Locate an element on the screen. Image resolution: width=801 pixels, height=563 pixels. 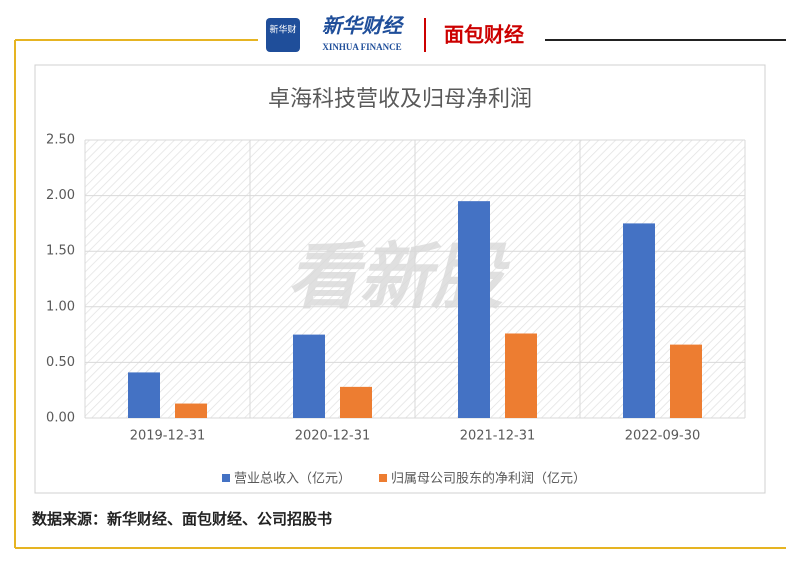
logo-icon is located at coordinates (283, 35).